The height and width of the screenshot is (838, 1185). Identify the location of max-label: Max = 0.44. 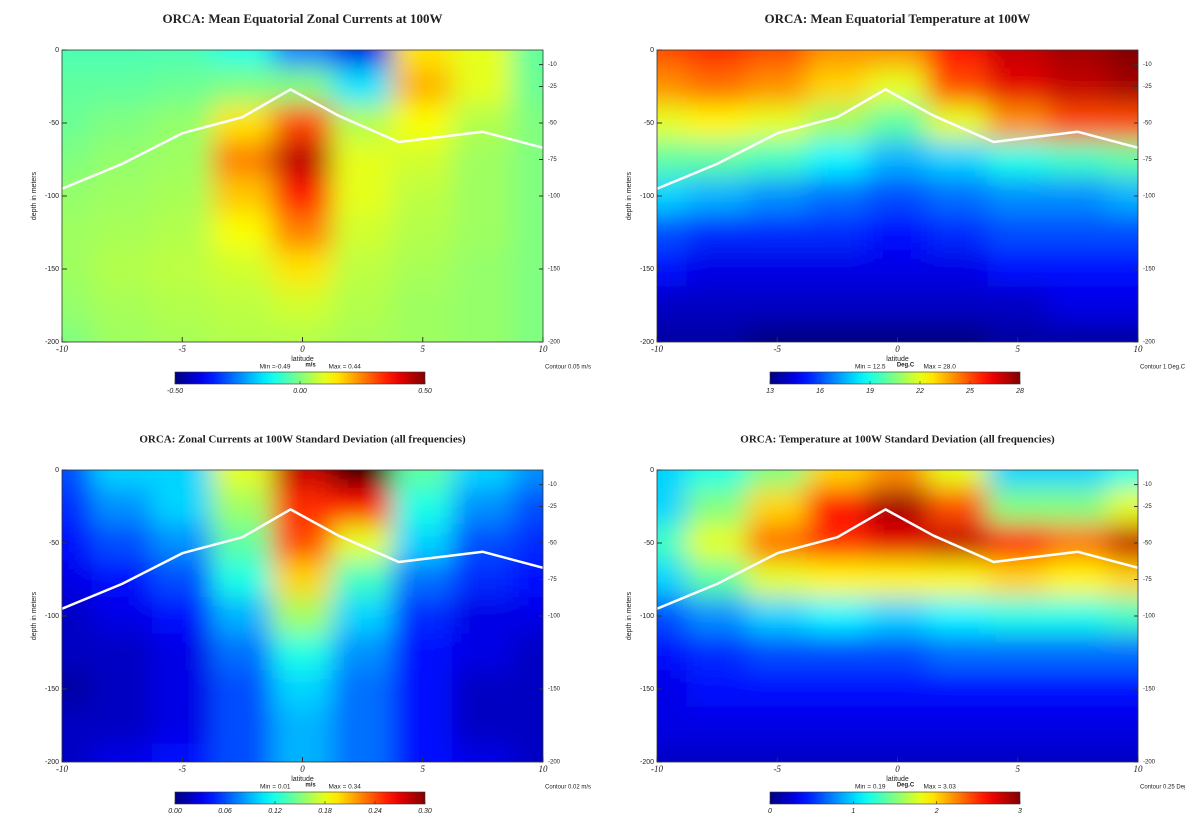
(345, 367).